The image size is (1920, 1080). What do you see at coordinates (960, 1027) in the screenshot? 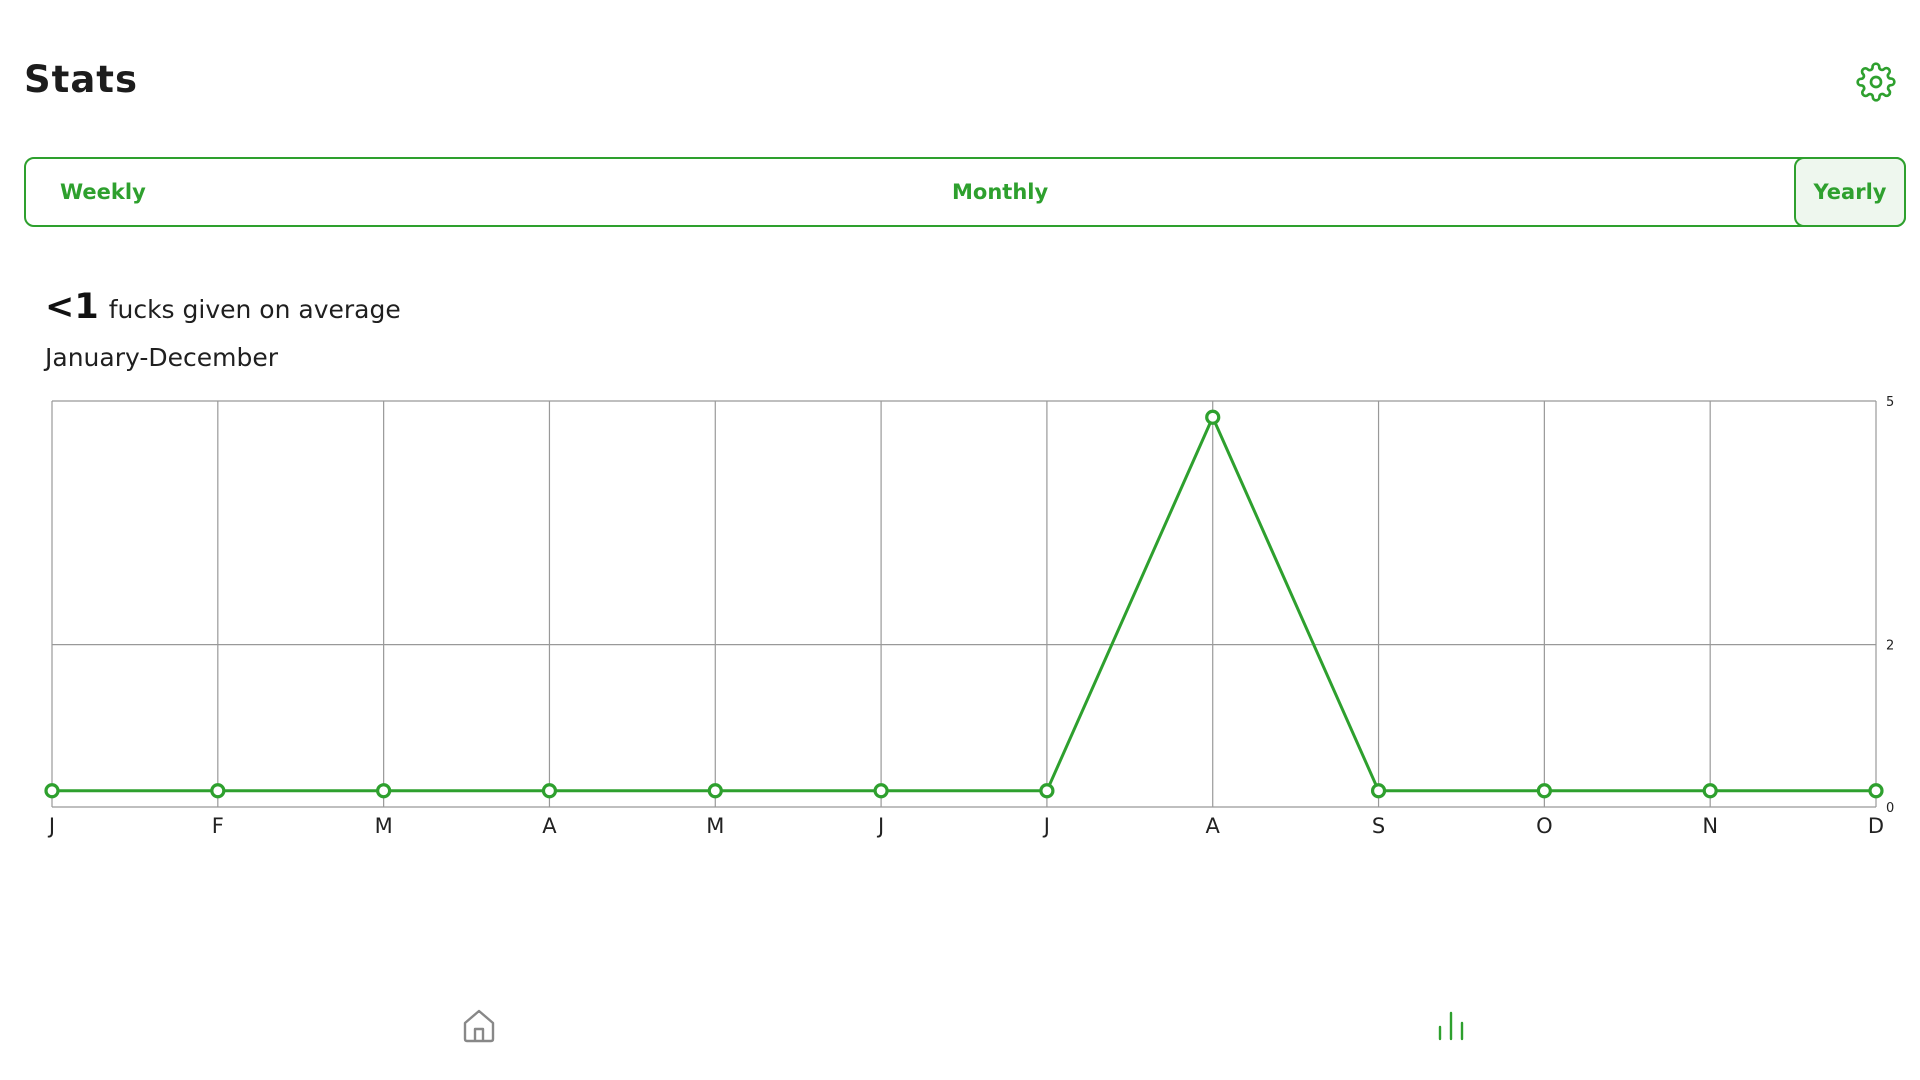
I see `bottom-nav` at bounding box center [960, 1027].